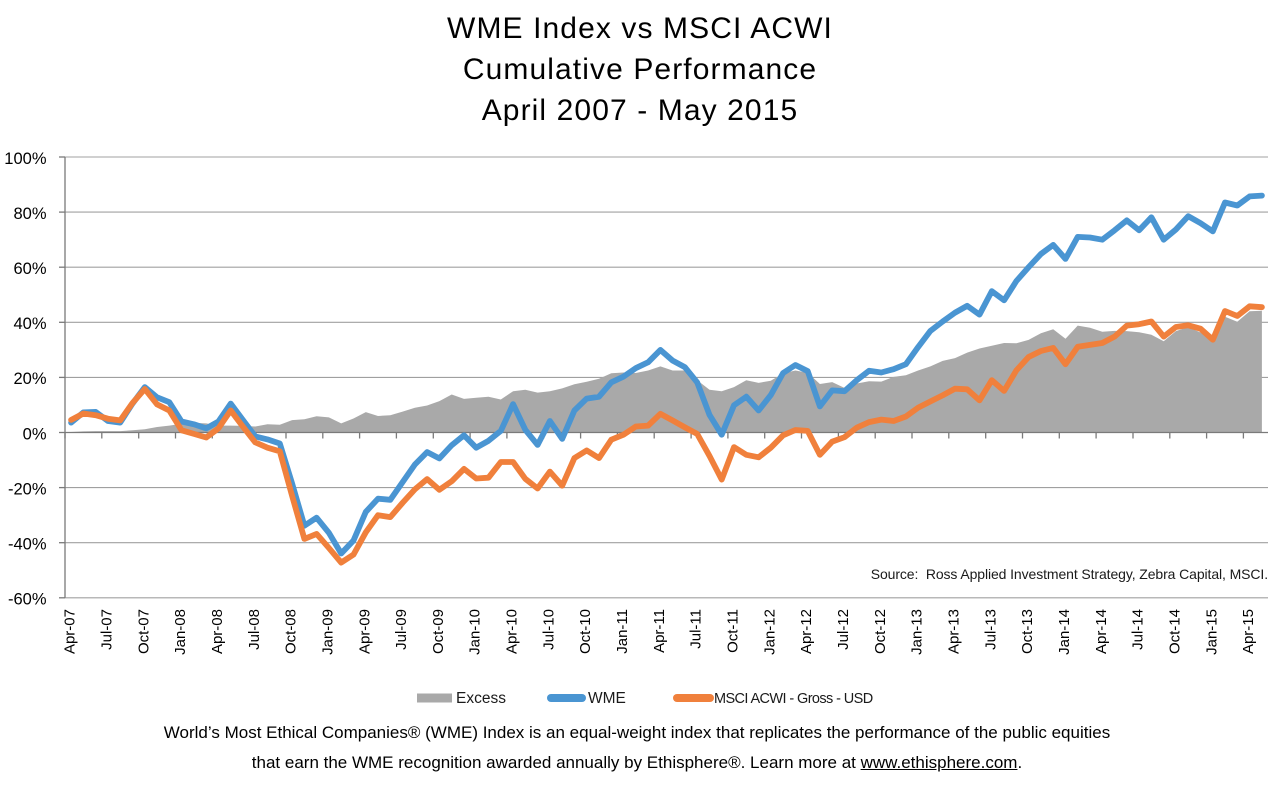 The width and height of the screenshot is (1280, 787). Describe the element at coordinates (70, 631) in the screenshot. I see `svg-text: Apr-07` at that location.